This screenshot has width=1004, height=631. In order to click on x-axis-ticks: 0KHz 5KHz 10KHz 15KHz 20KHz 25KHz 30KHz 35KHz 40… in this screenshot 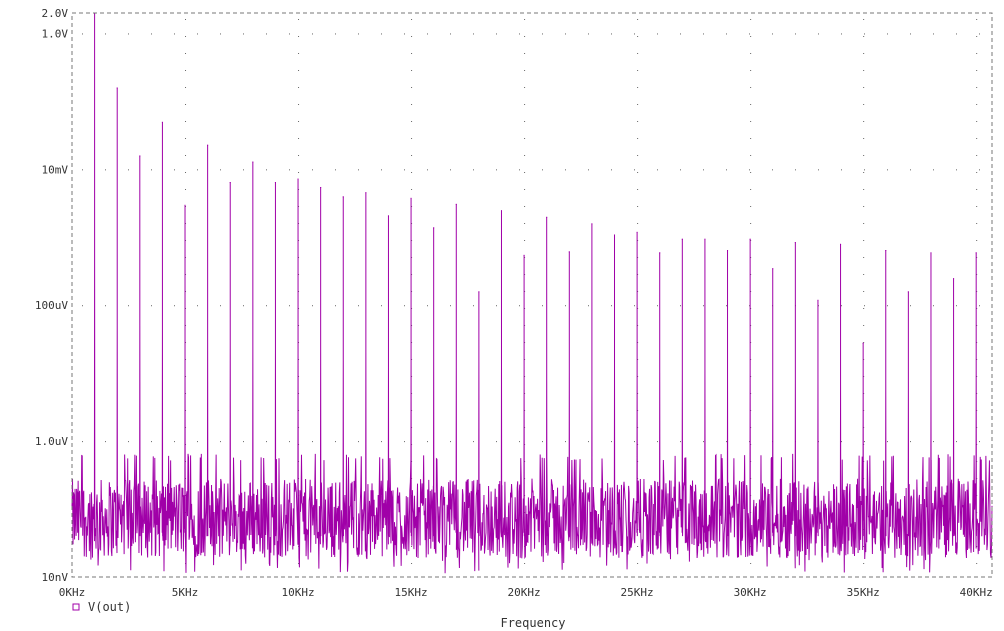, I will do `click(526, 592)`.